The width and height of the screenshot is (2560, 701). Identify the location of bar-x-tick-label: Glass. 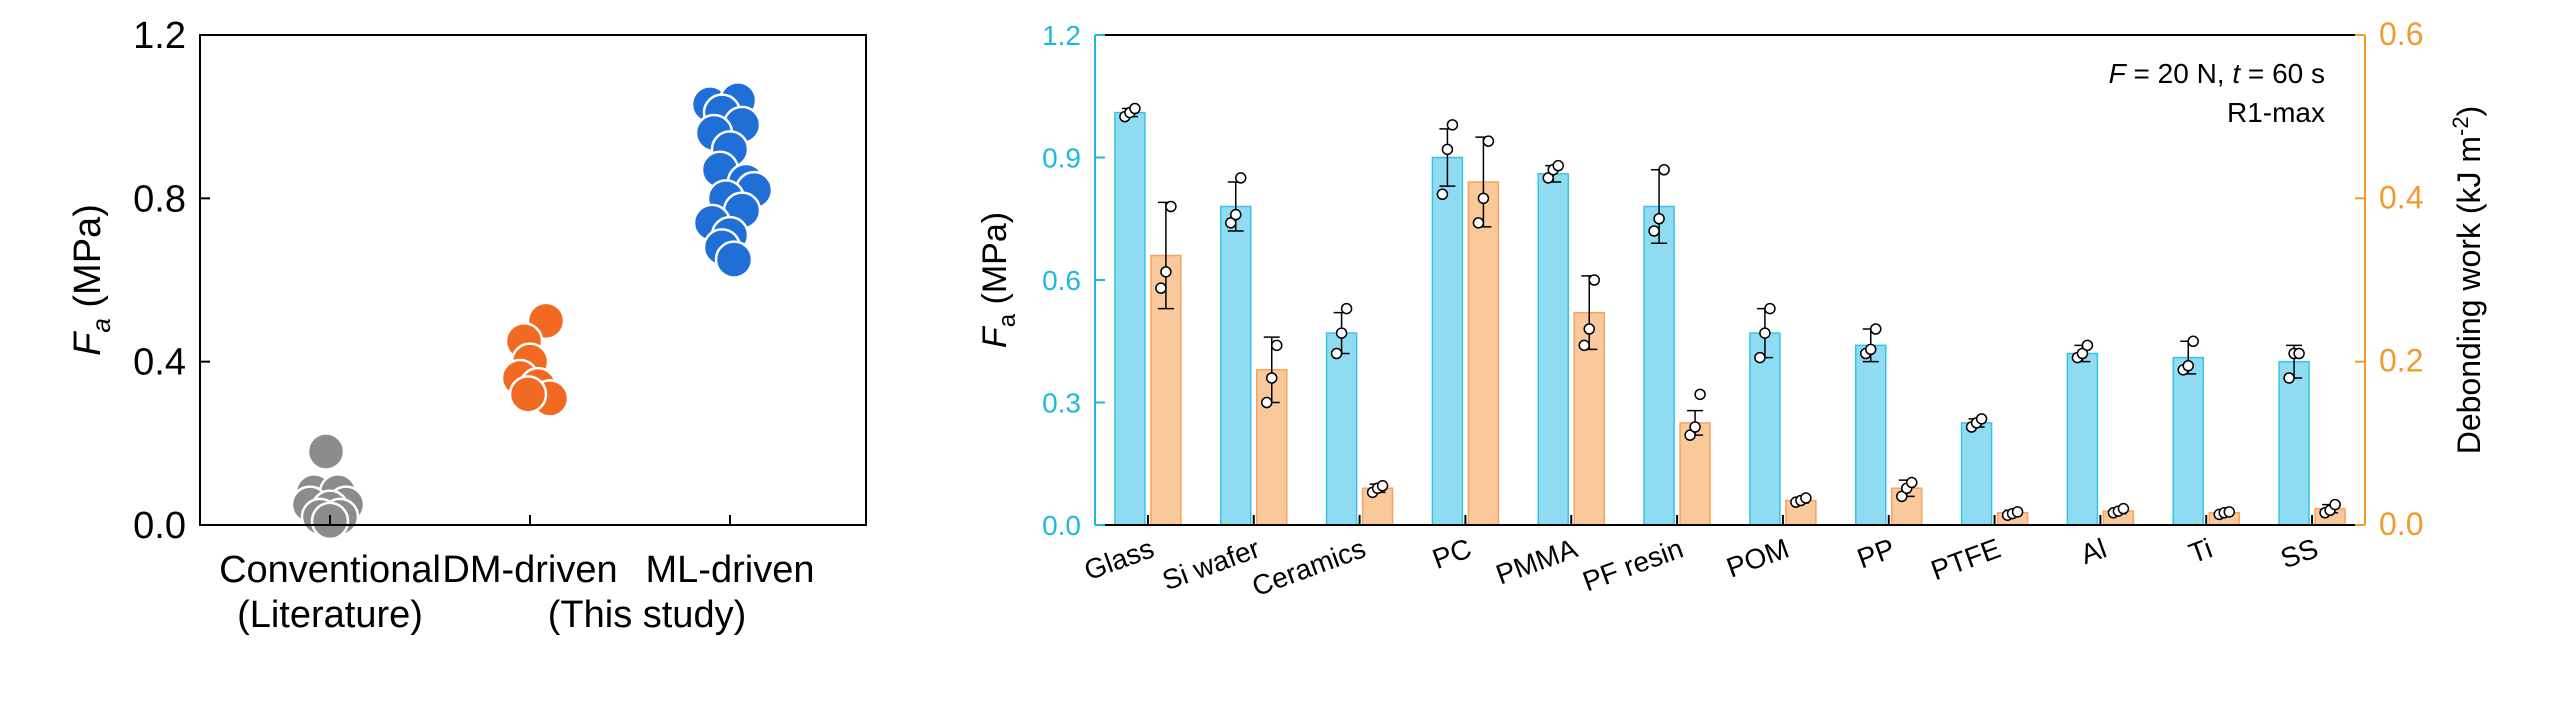
(1119, 560).